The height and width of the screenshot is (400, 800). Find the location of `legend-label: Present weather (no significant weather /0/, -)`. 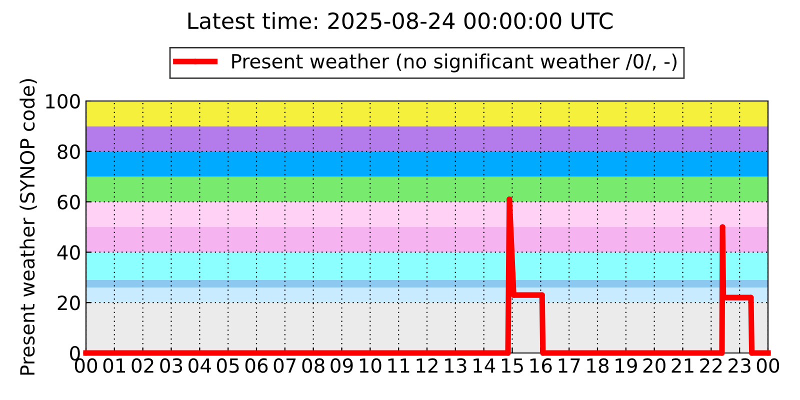

legend-label: Present weather (no significant weather /0/, -) is located at coordinates (454, 63).